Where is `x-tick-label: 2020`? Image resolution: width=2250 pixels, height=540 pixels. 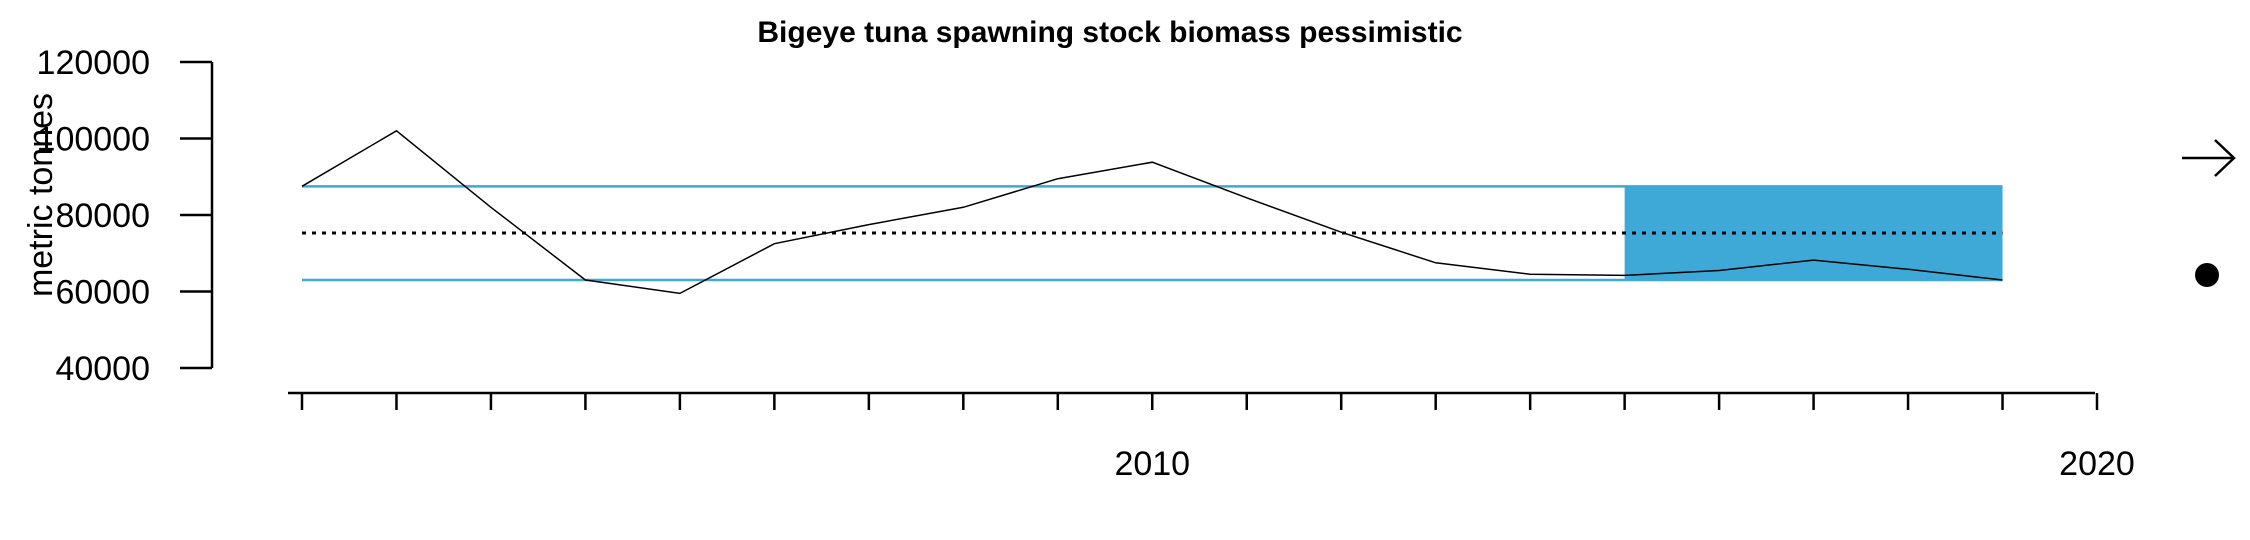 x-tick-label: 2020 is located at coordinates (2097, 464).